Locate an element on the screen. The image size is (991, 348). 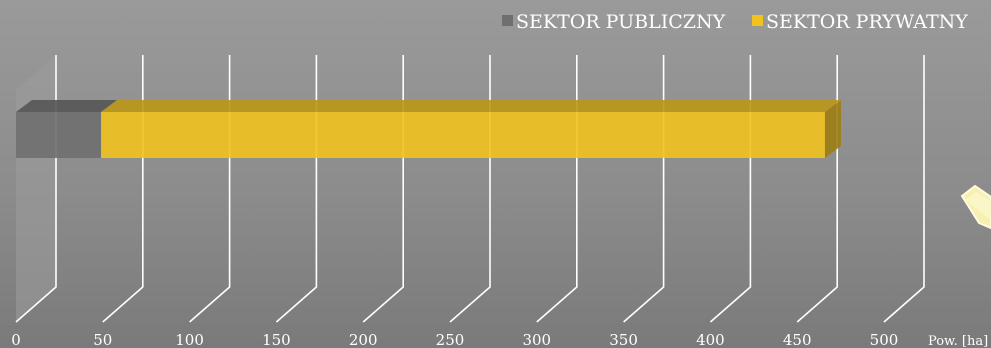
legend-label: SEKTOR PRYWATNY is located at coordinates (867, 22).